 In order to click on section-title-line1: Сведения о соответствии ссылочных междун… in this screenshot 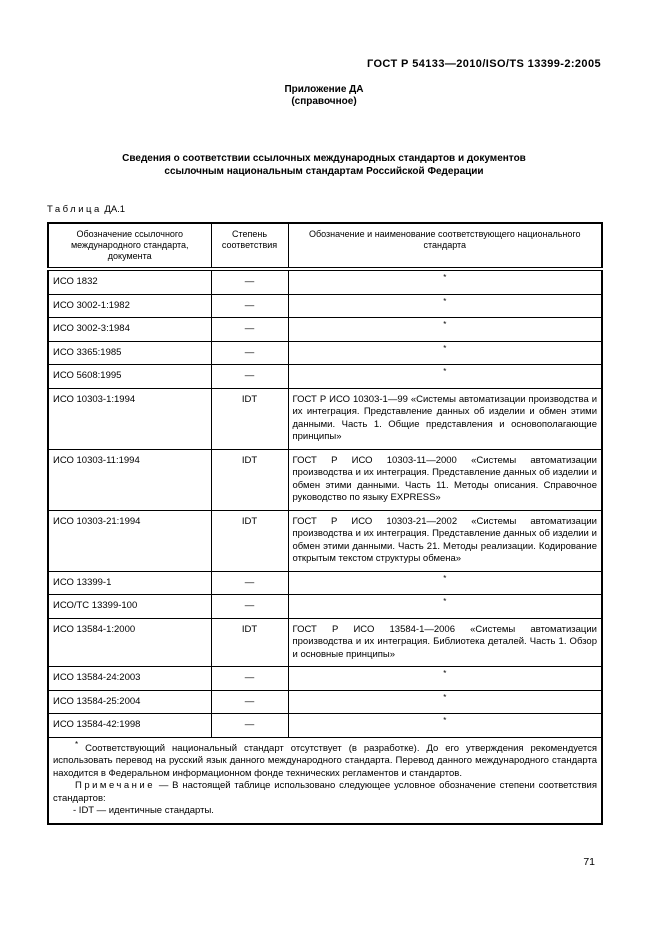, I will do `click(324, 158)`.